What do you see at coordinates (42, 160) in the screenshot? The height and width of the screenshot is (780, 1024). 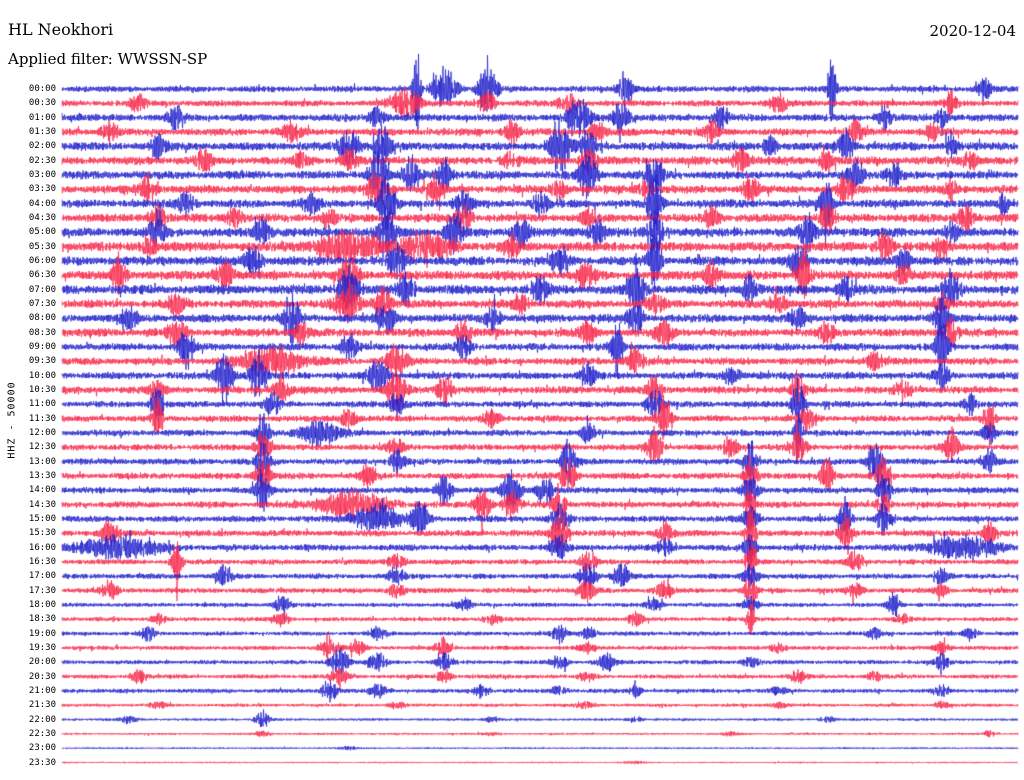 I see `time-tick-label: 02:30` at bounding box center [42, 160].